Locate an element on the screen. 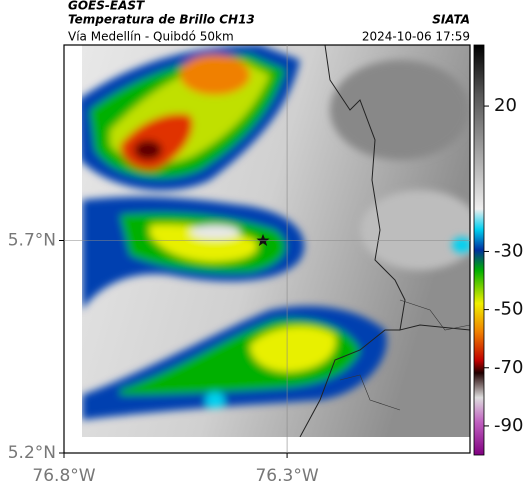  x-tick-label: 76.3°W is located at coordinates (286, 476).